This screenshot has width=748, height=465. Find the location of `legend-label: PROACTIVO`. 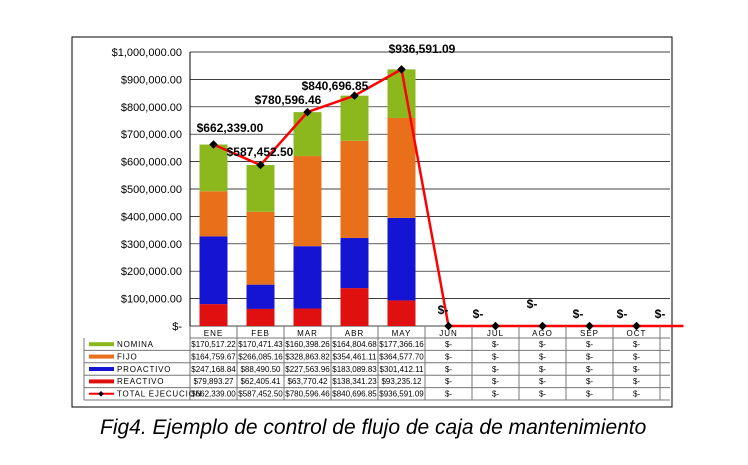

legend-label: PROACTIVO is located at coordinates (144, 369).